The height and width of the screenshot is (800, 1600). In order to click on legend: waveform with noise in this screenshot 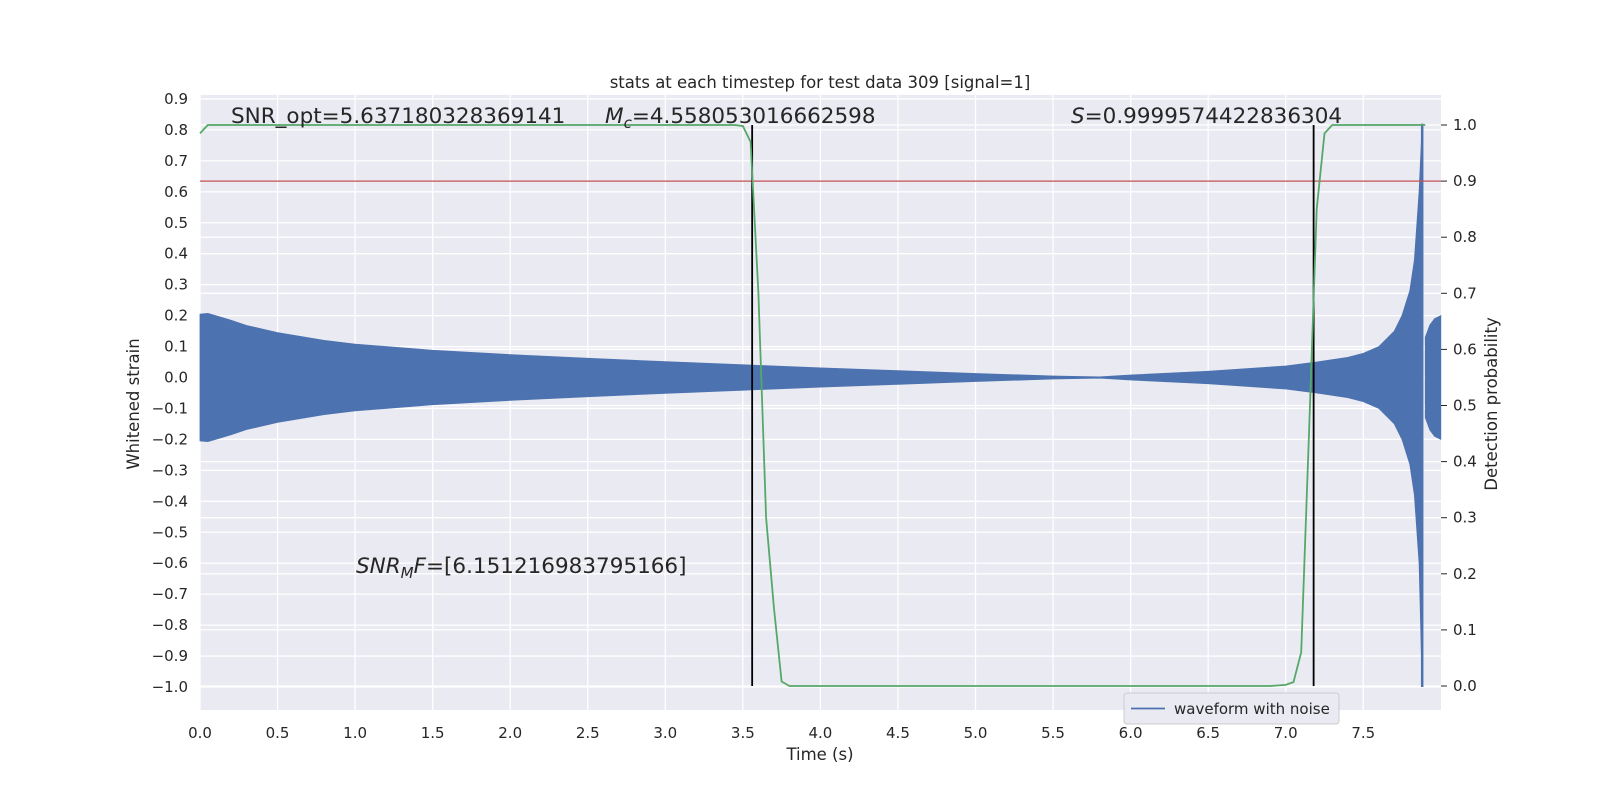, I will do `click(1231, 708)`.